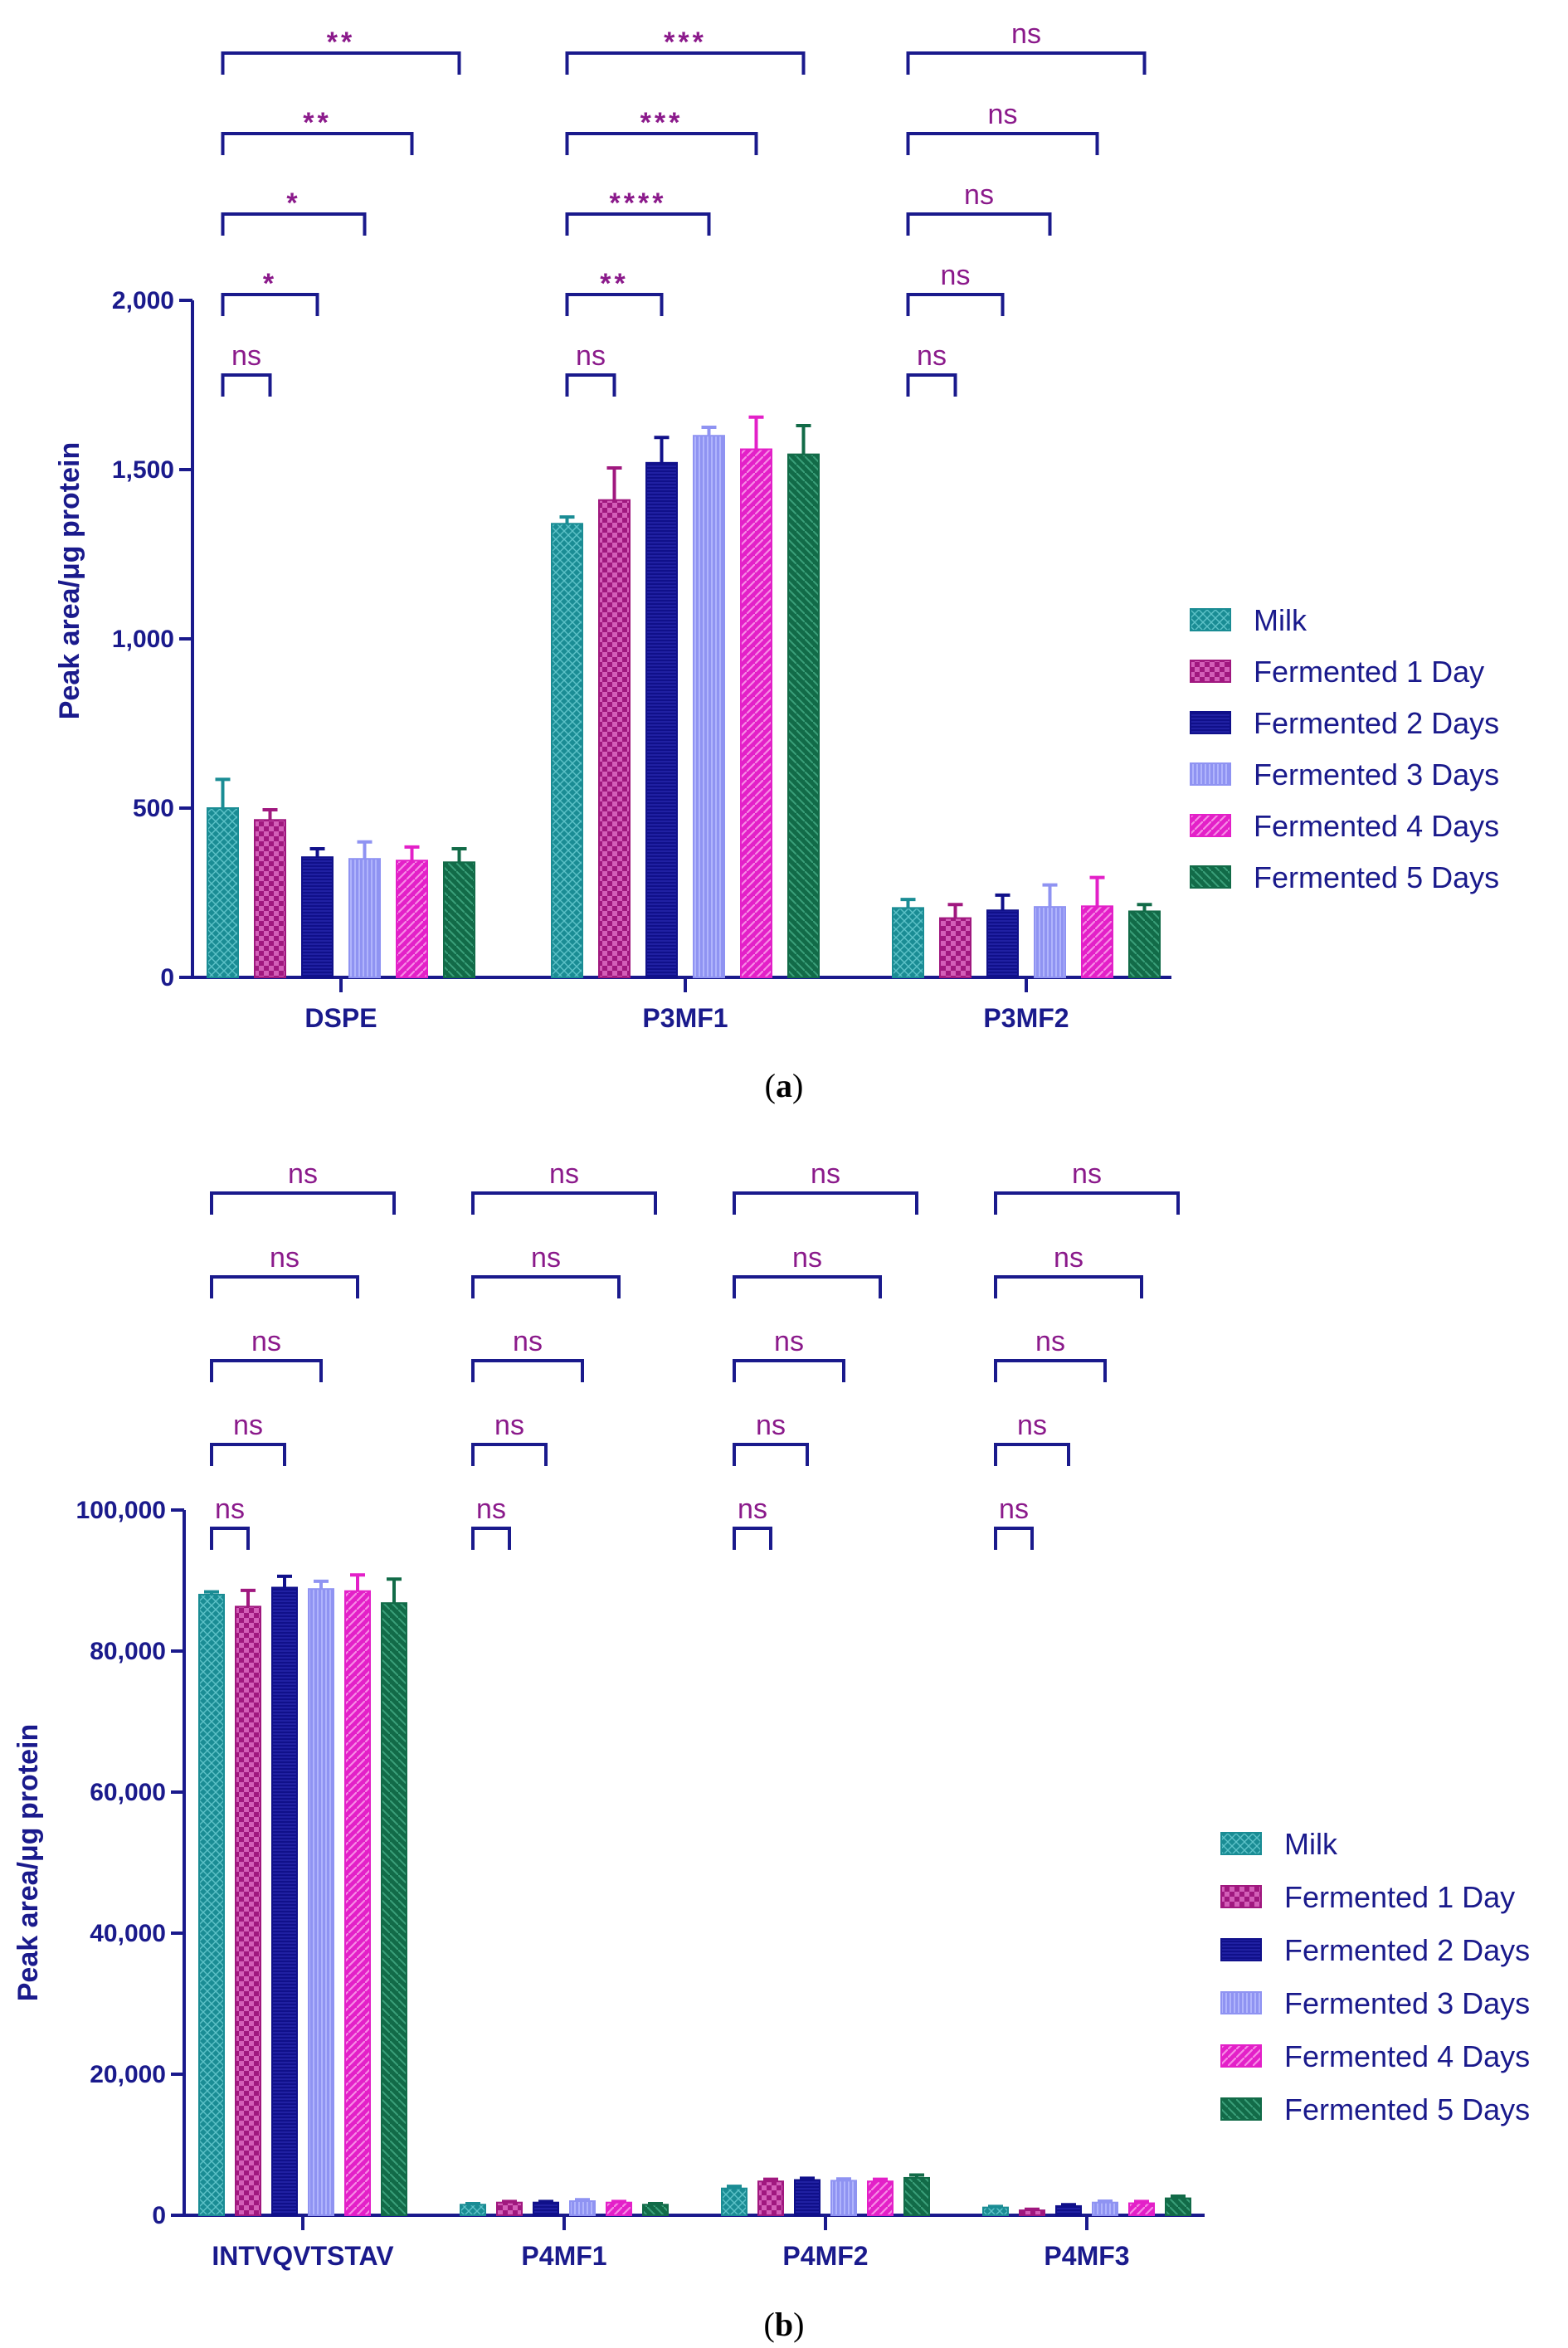 This screenshot has height=2348, width=1568. I want to click on legend-label: Fermented 4 Days, so click(1407, 2056).